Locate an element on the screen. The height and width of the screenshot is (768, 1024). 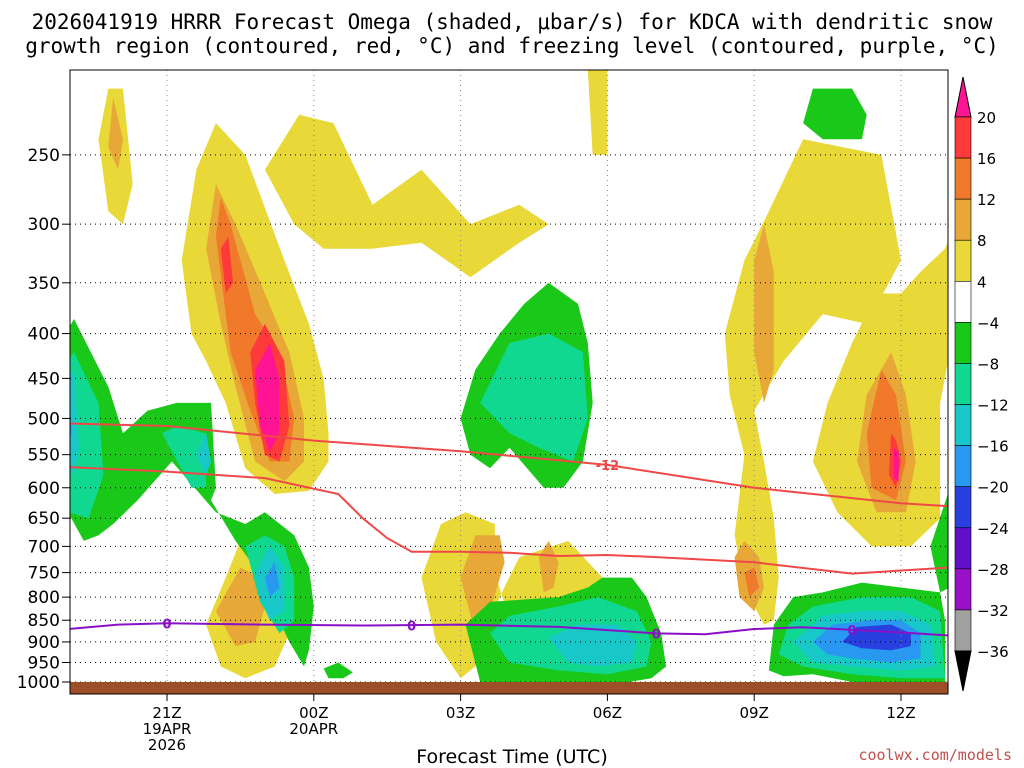
colorbar-label-4: 4 is located at coordinates (982, 282).